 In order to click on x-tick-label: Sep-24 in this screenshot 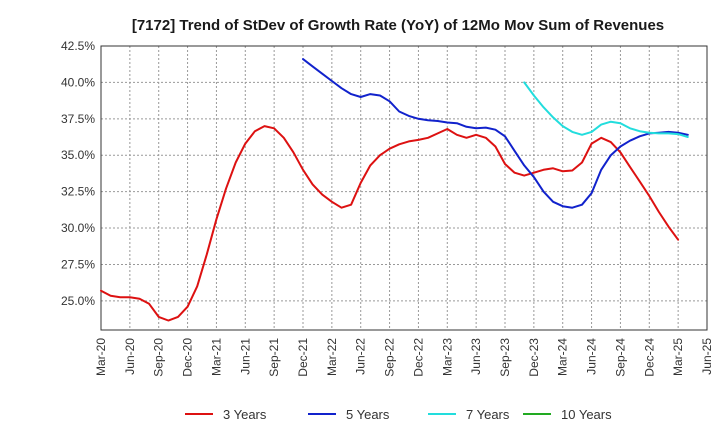, I will do `click(620, 357)`.